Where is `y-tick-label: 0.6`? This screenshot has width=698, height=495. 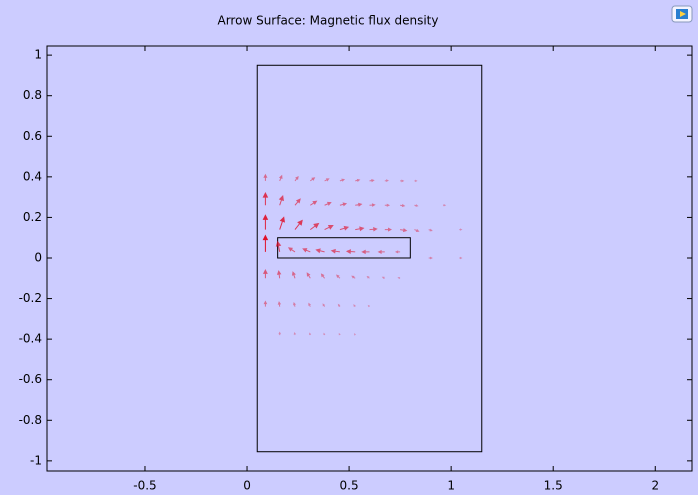
y-tick-label: 0.6 is located at coordinates (32, 136).